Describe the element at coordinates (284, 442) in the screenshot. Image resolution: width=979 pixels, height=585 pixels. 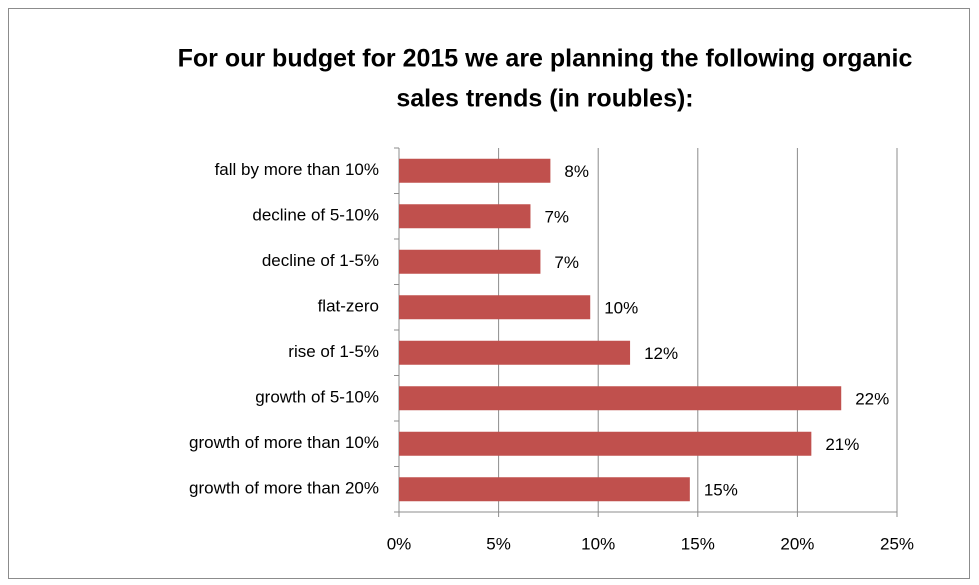
I see `y-tick-label: growth of more than 10%` at that location.